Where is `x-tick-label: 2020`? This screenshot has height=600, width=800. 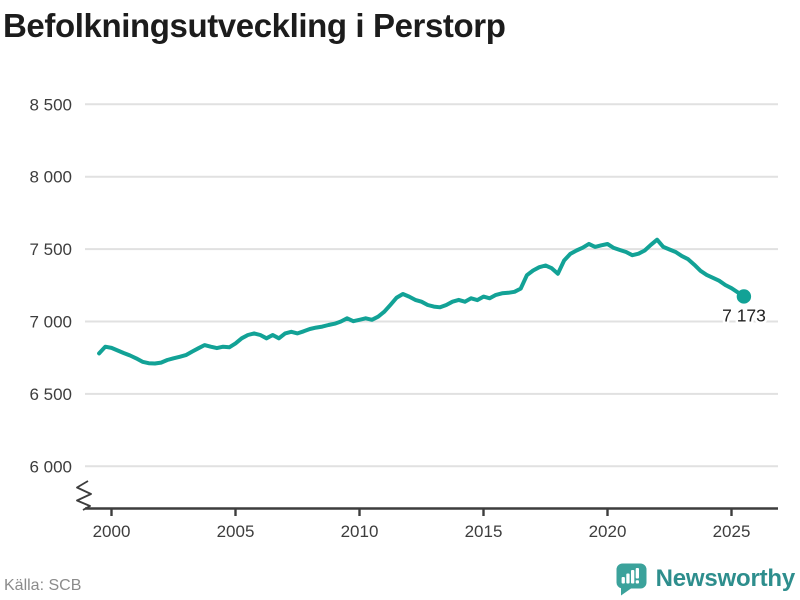
x-tick-label: 2020 is located at coordinates (608, 531).